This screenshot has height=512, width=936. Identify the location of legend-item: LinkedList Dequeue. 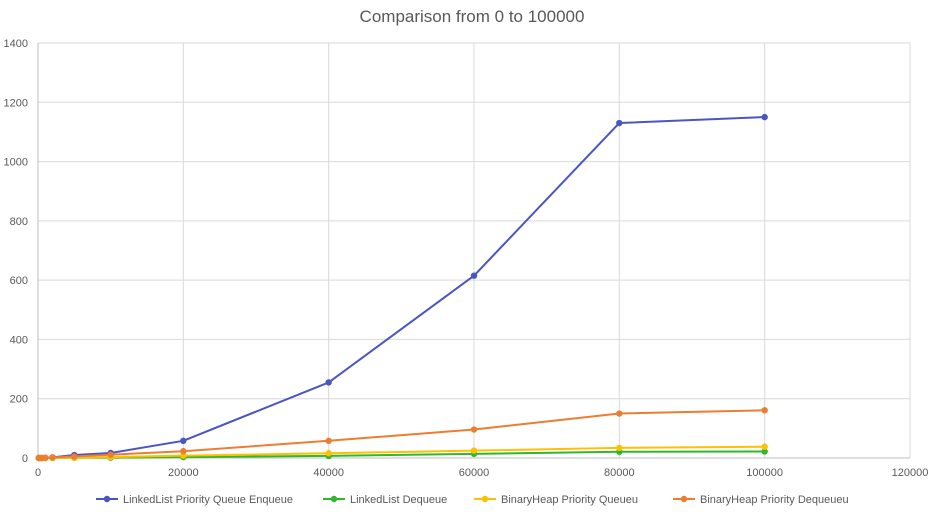
(385, 500).